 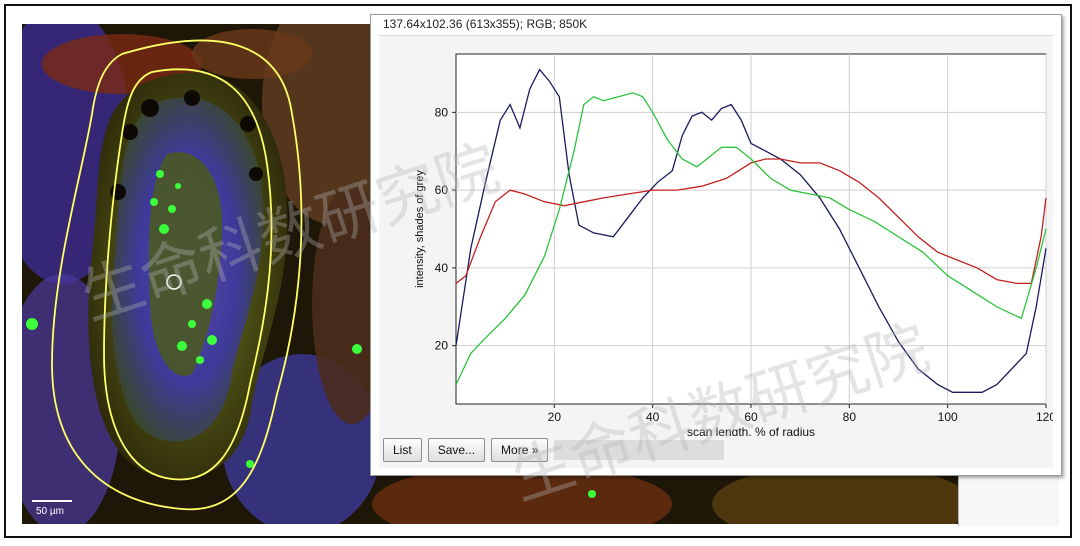 What do you see at coordinates (520, 450) in the screenshot?
I see `more-button: More »` at bounding box center [520, 450].